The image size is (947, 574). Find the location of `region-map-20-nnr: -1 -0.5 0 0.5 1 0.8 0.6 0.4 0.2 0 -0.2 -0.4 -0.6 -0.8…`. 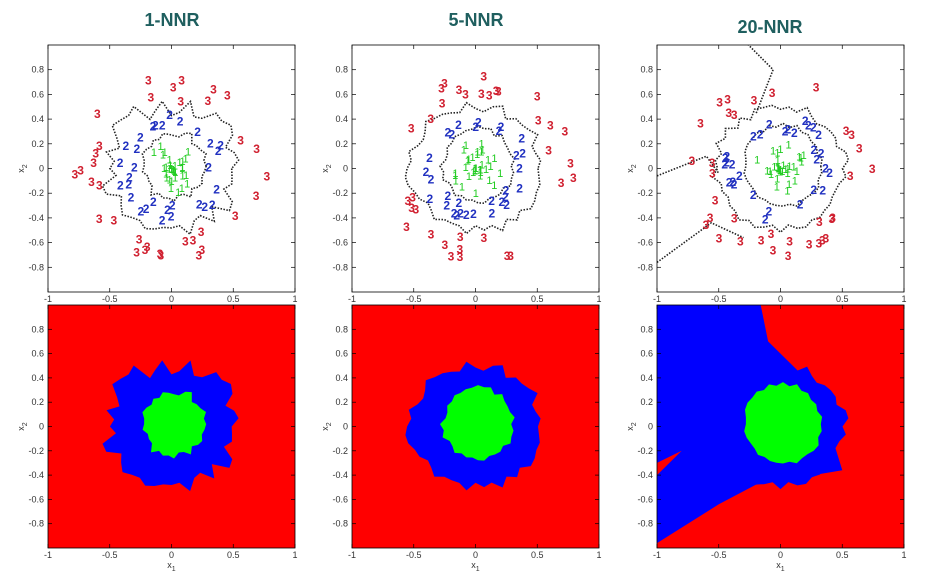

region-map-20-nnr: -1 -0.5 0 0.5 1 0.8 0.6 0.4 0.2 0 -0.2 -0.4 -0.6 -0.8… is located at coordinates (766, 438).